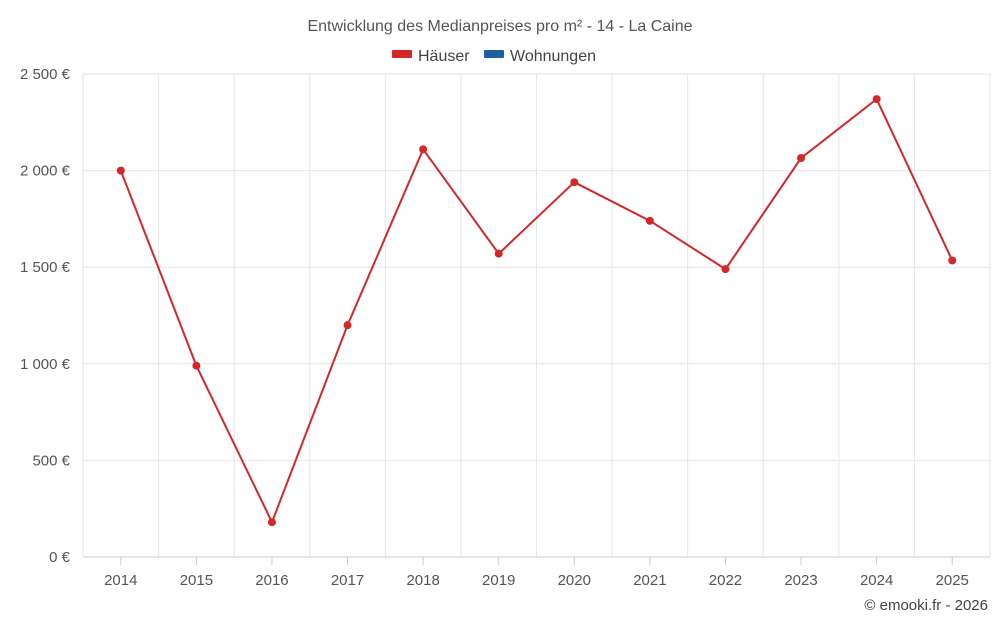 Image resolution: width=1000 pixels, height=625 pixels. I want to click on y-tick-label: 0 €, so click(60, 557).